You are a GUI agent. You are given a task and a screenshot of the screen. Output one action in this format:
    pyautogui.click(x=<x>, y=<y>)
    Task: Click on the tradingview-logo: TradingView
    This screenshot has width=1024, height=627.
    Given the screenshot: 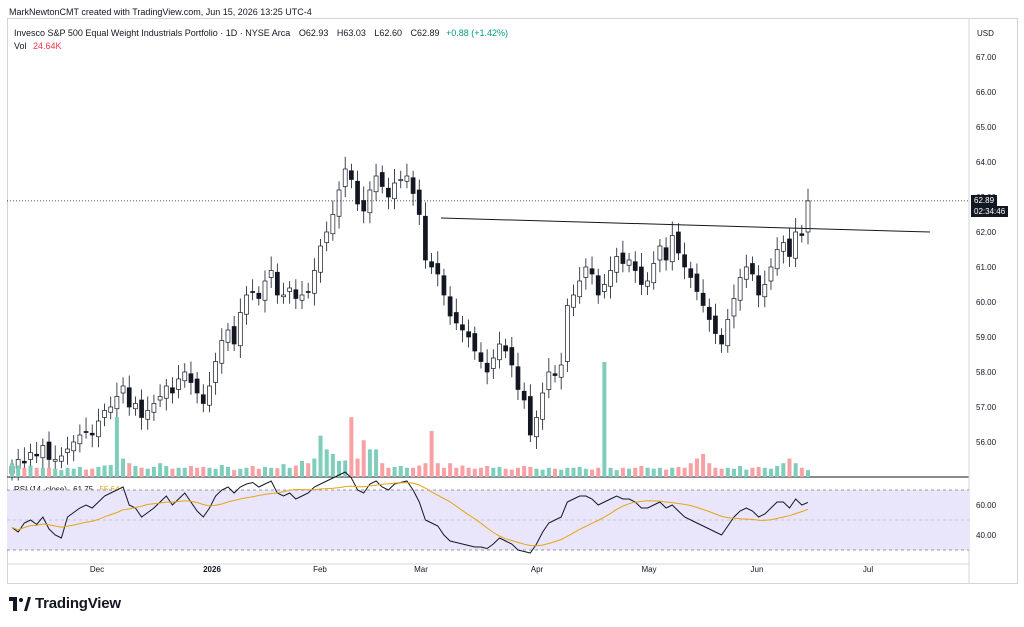 What is the action you would take?
    pyautogui.click(x=65, y=603)
    